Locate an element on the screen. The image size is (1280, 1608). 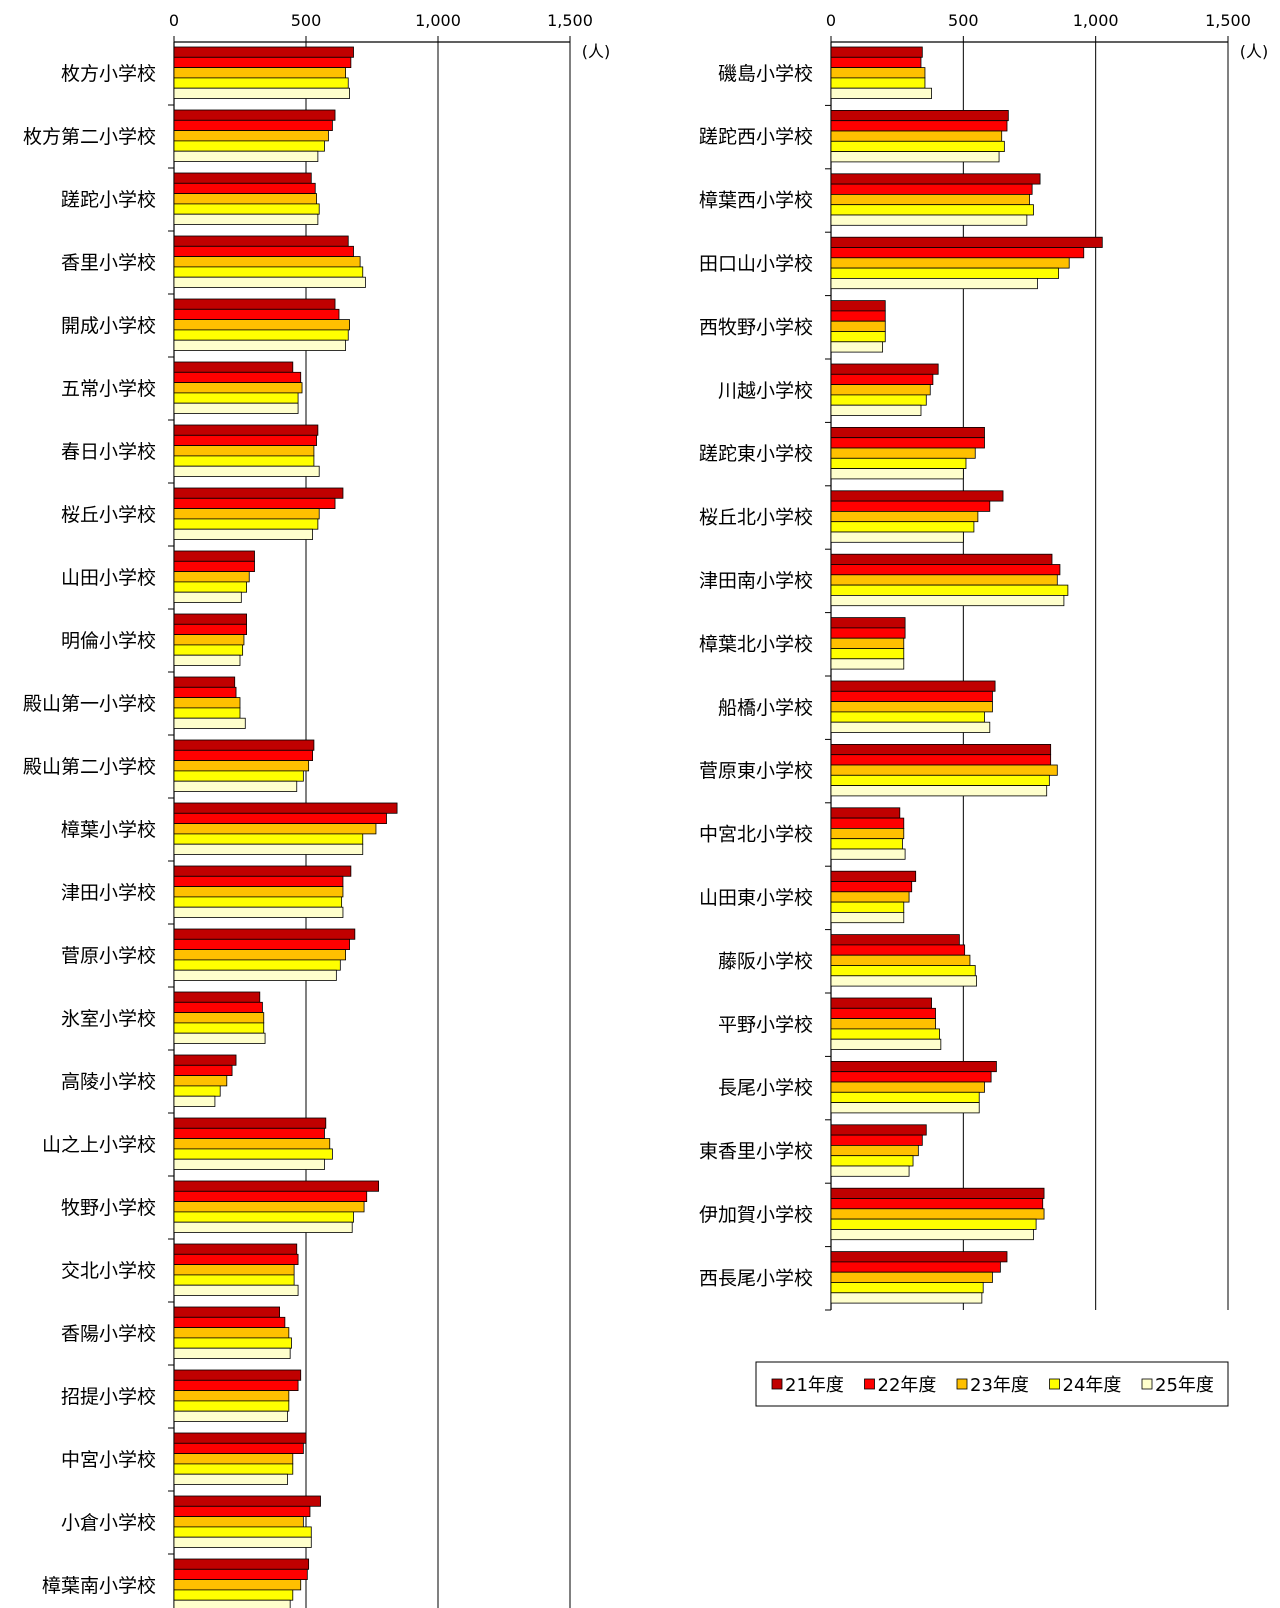
category-label: 氷室小学校 is located at coordinates (108, 1019).